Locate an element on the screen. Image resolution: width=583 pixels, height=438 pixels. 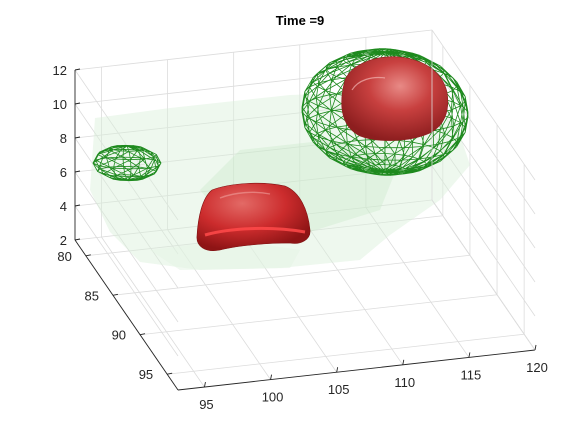
wireframe-surface-right is located at coordinates (385, 112).